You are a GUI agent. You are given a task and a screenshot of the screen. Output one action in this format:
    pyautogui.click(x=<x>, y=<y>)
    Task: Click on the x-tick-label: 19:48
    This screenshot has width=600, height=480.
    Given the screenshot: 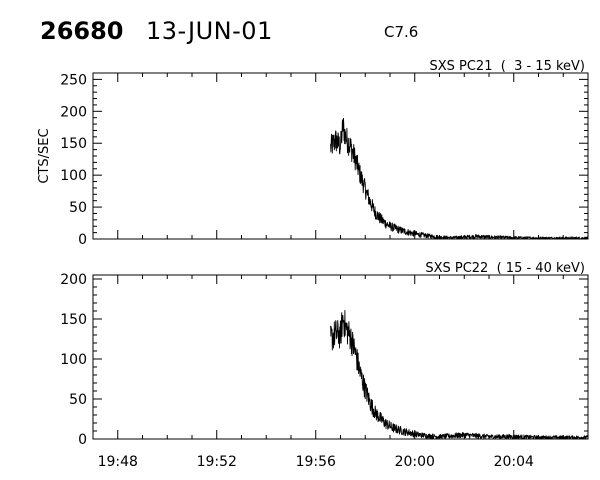 What is the action you would take?
    pyautogui.click(x=118, y=462)
    